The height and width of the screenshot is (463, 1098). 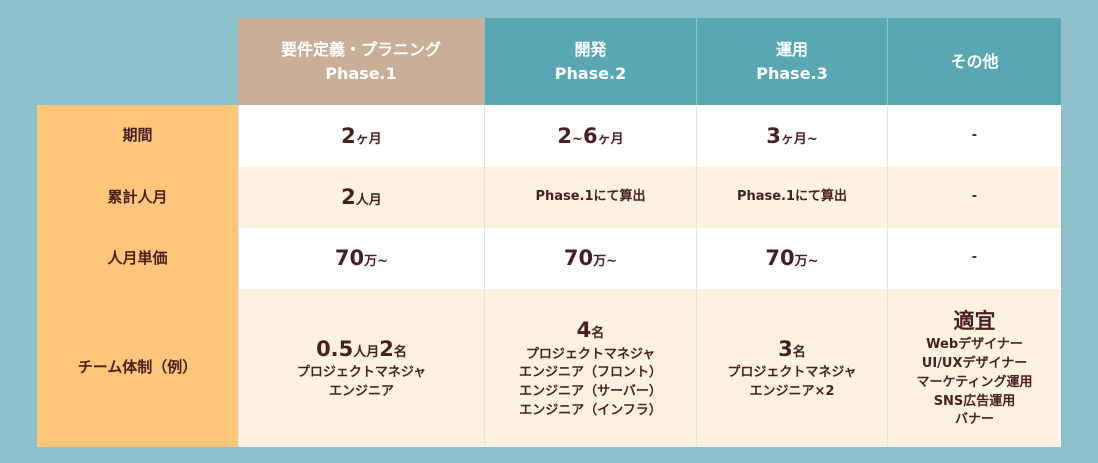 I want to click on row-label: 累計人月, so click(x=137, y=197).